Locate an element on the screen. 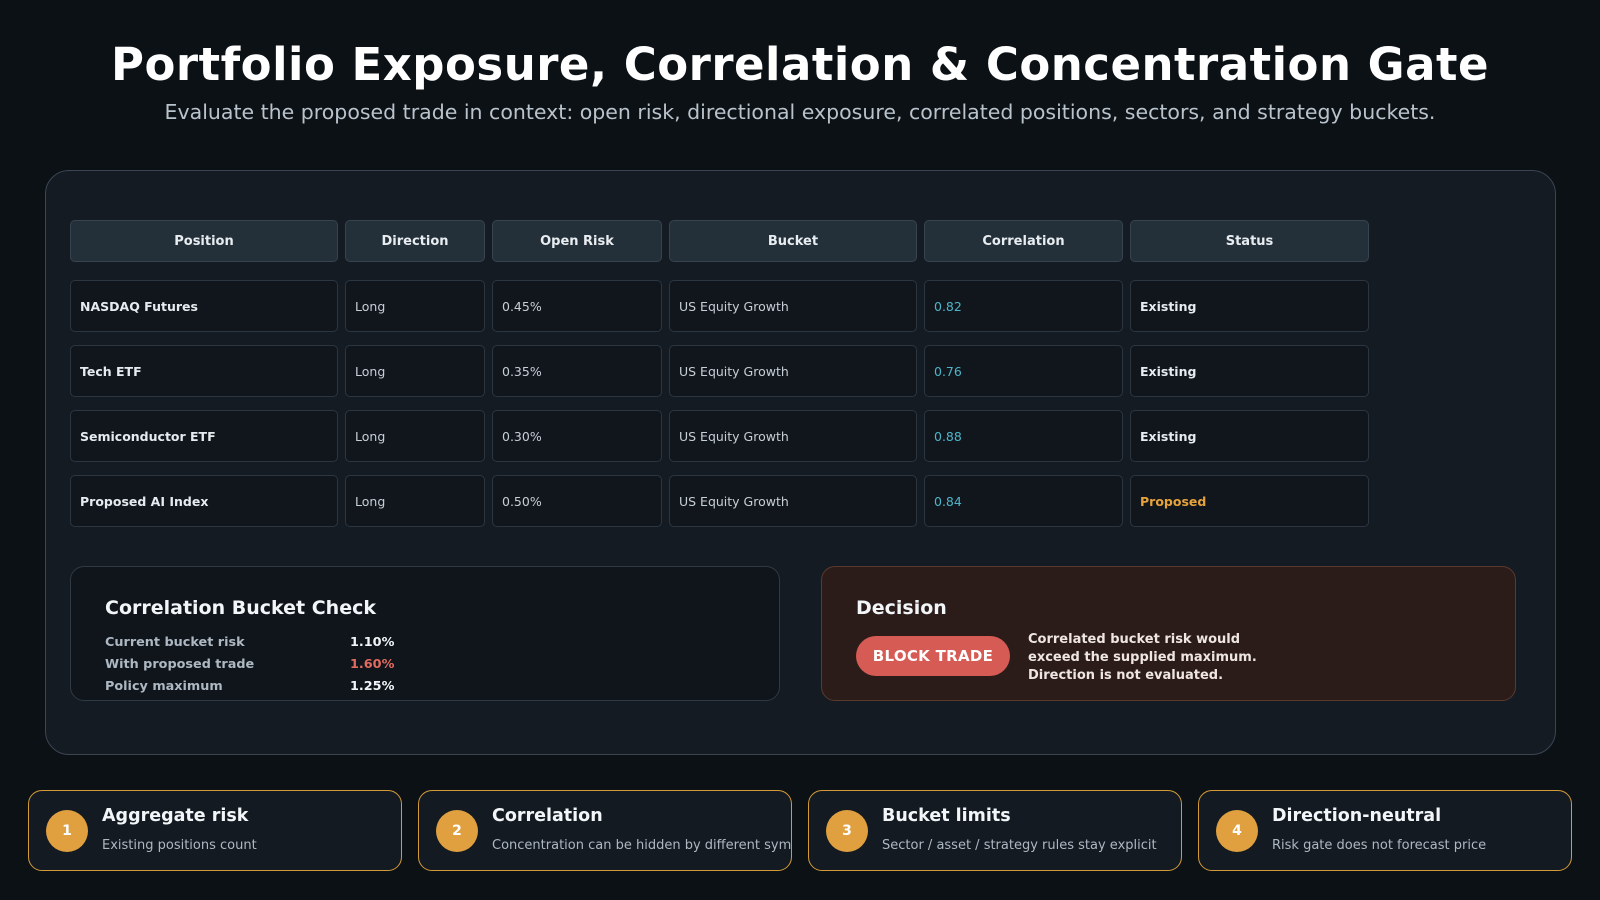 Image resolution: width=1600 pixels, height=900 pixels. bucket-check-label: Policy maximum is located at coordinates (164, 686).